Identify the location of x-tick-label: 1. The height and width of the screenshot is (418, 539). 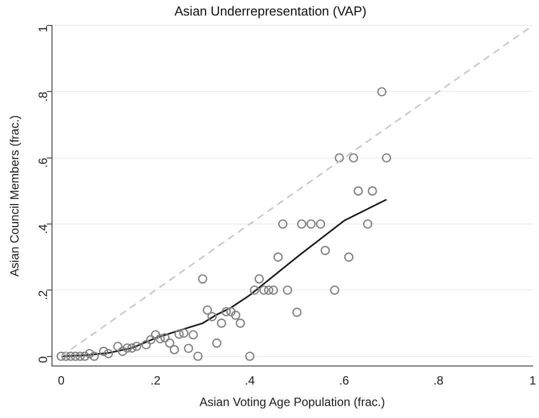
(532, 381).